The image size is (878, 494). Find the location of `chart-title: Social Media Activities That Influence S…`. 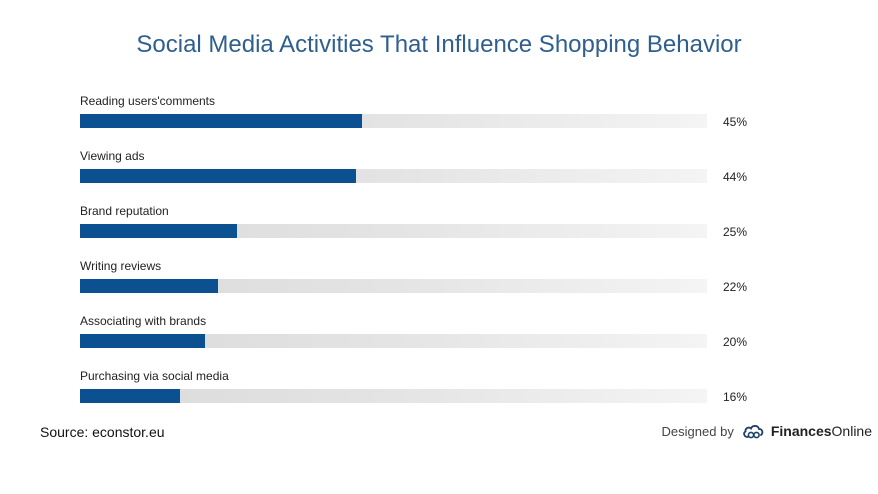

chart-title: Social Media Activities That Influence S… is located at coordinates (439, 44).